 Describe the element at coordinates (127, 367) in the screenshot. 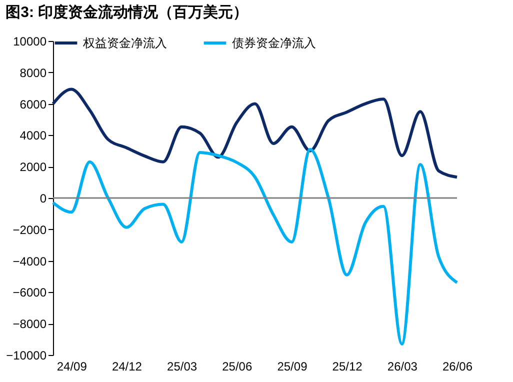

I see `x-tick-label: 24/12` at that location.